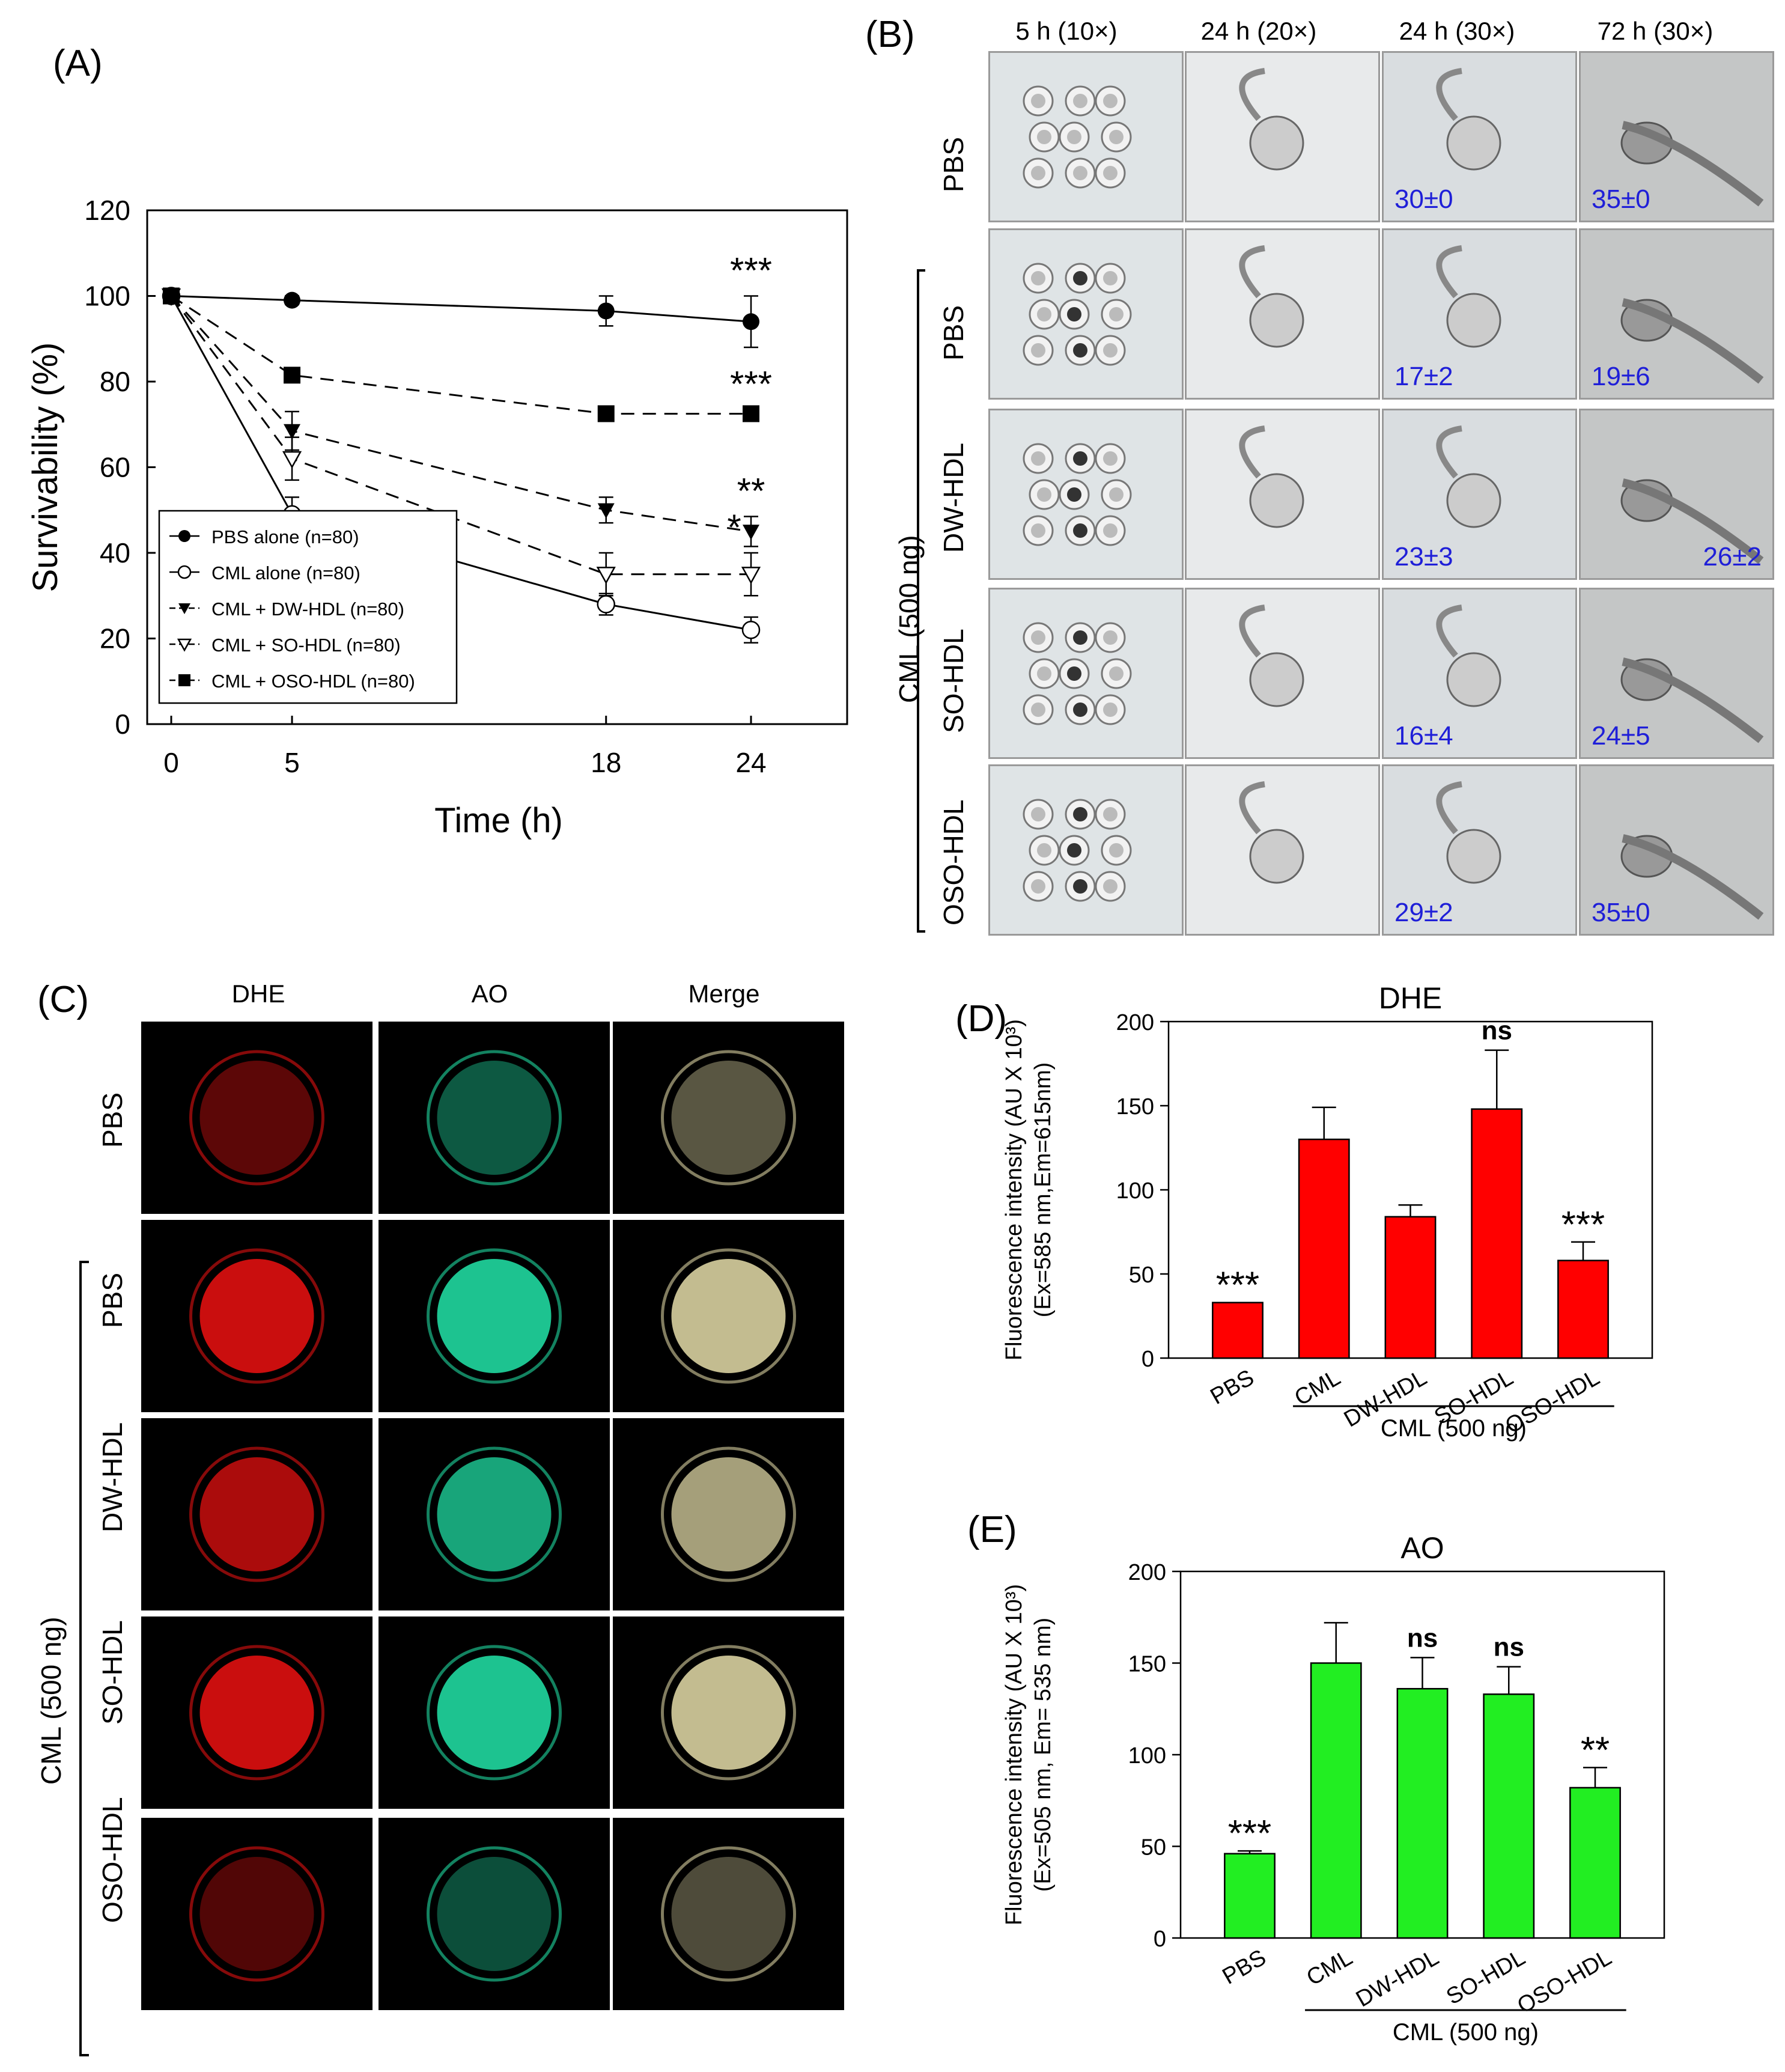  Describe the element at coordinates (123, 724) in the screenshot. I see `y-tick-label: 0` at that location.